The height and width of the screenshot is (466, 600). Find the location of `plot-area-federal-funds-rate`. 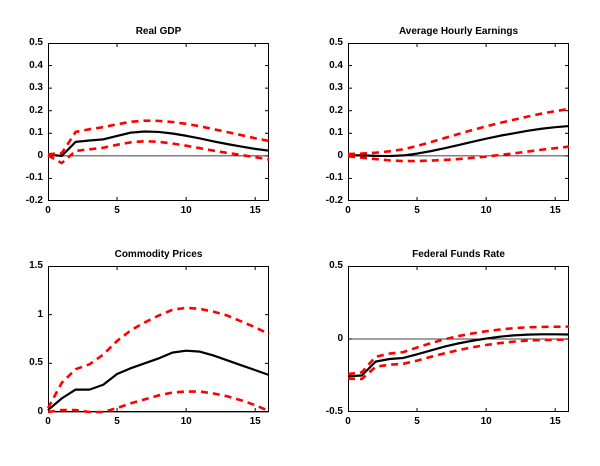

plot-area-federal-funds-rate is located at coordinates (458, 339).